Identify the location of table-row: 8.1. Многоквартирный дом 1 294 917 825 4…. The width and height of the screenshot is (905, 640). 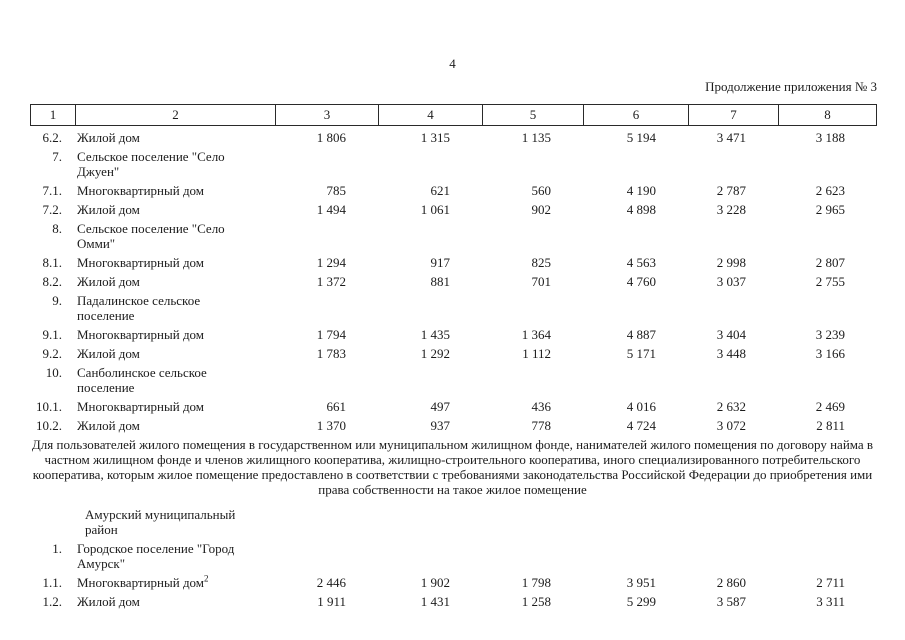
(453, 262).